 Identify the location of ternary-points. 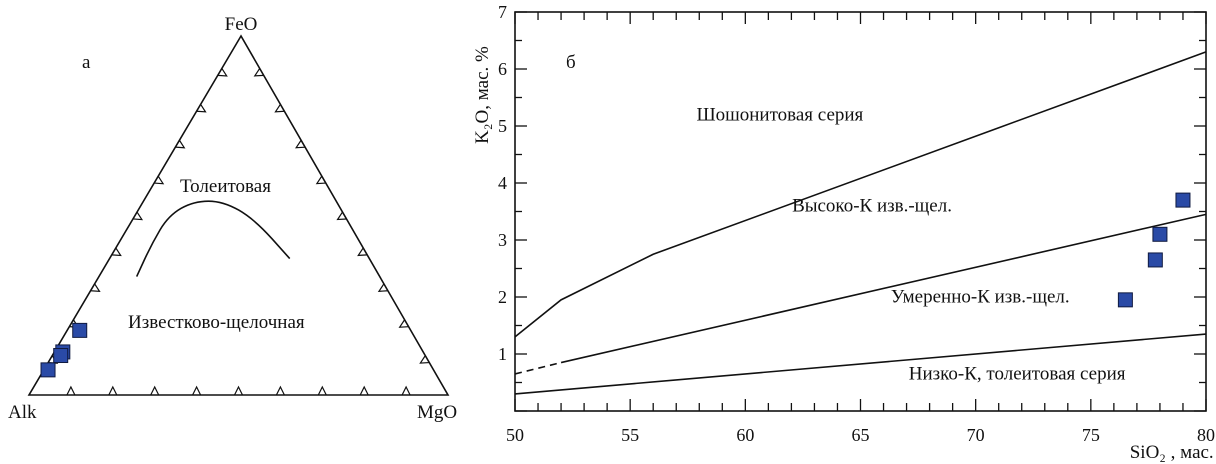
(64, 350).